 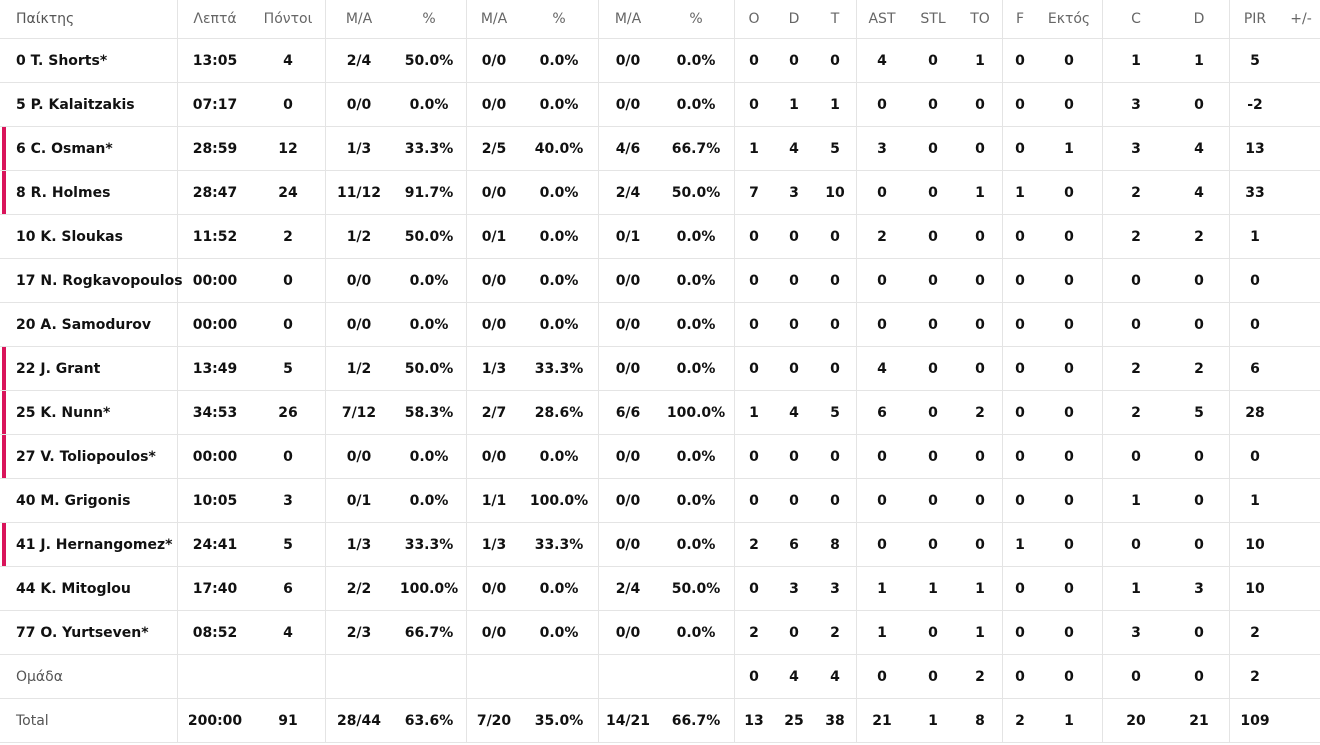 What do you see at coordinates (1199, 500) in the screenshot?
I see `stat-blocks-against: 0` at bounding box center [1199, 500].